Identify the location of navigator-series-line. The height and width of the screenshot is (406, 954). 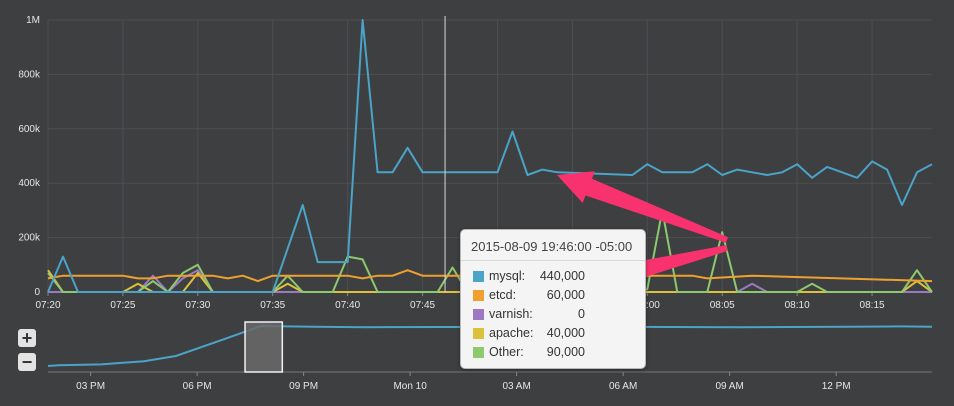
(490, 345).